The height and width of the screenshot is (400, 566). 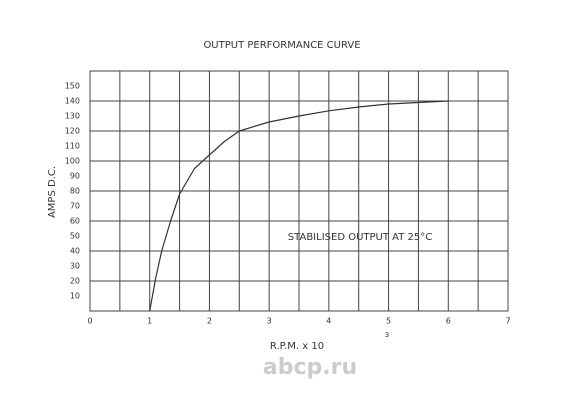 What do you see at coordinates (209, 321) in the screenshot?
I see `x-tick-label: 2` at bounding box center [209, 321].